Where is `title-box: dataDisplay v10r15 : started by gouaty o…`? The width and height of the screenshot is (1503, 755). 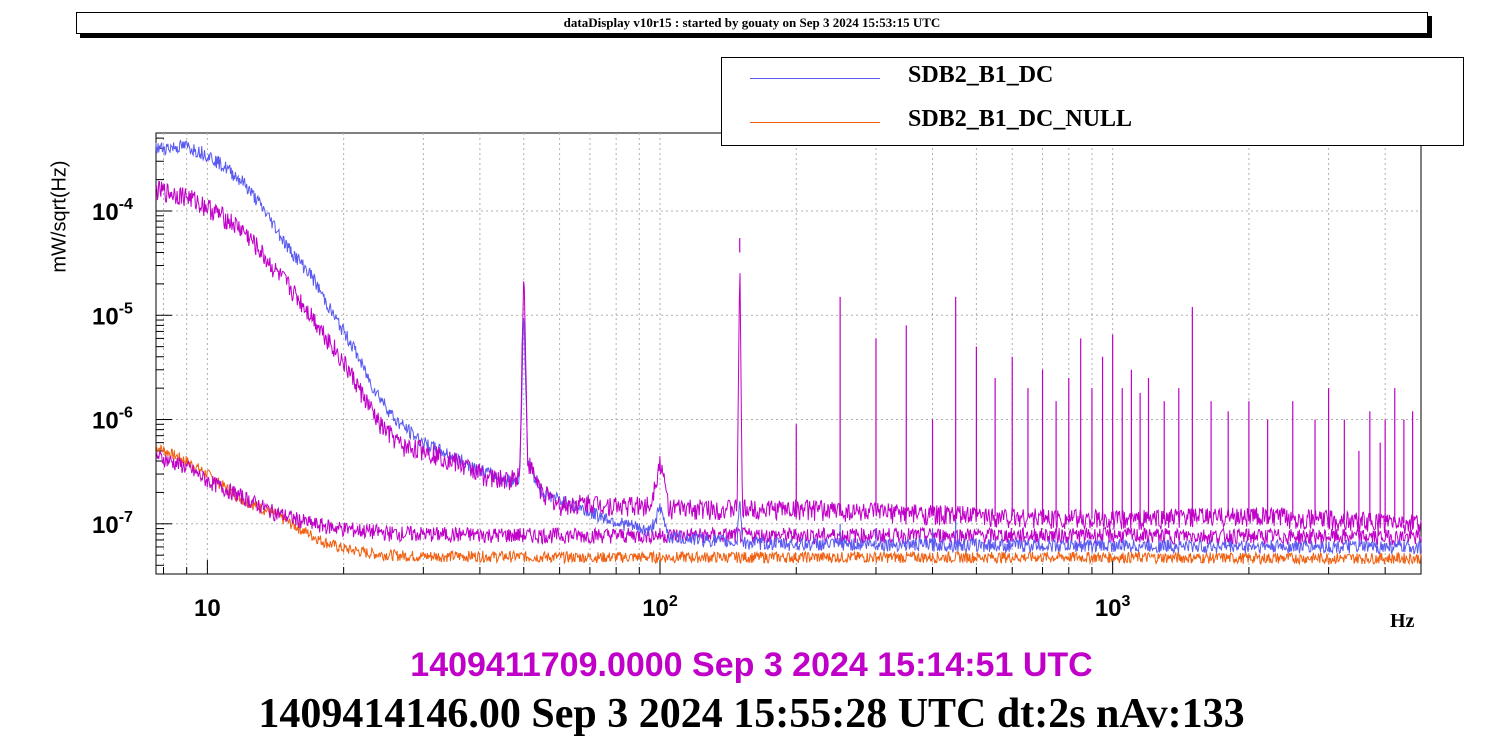 title-box: dataDisplay v10r15 : started by gouaty o… is located at coordinates (752, 23).